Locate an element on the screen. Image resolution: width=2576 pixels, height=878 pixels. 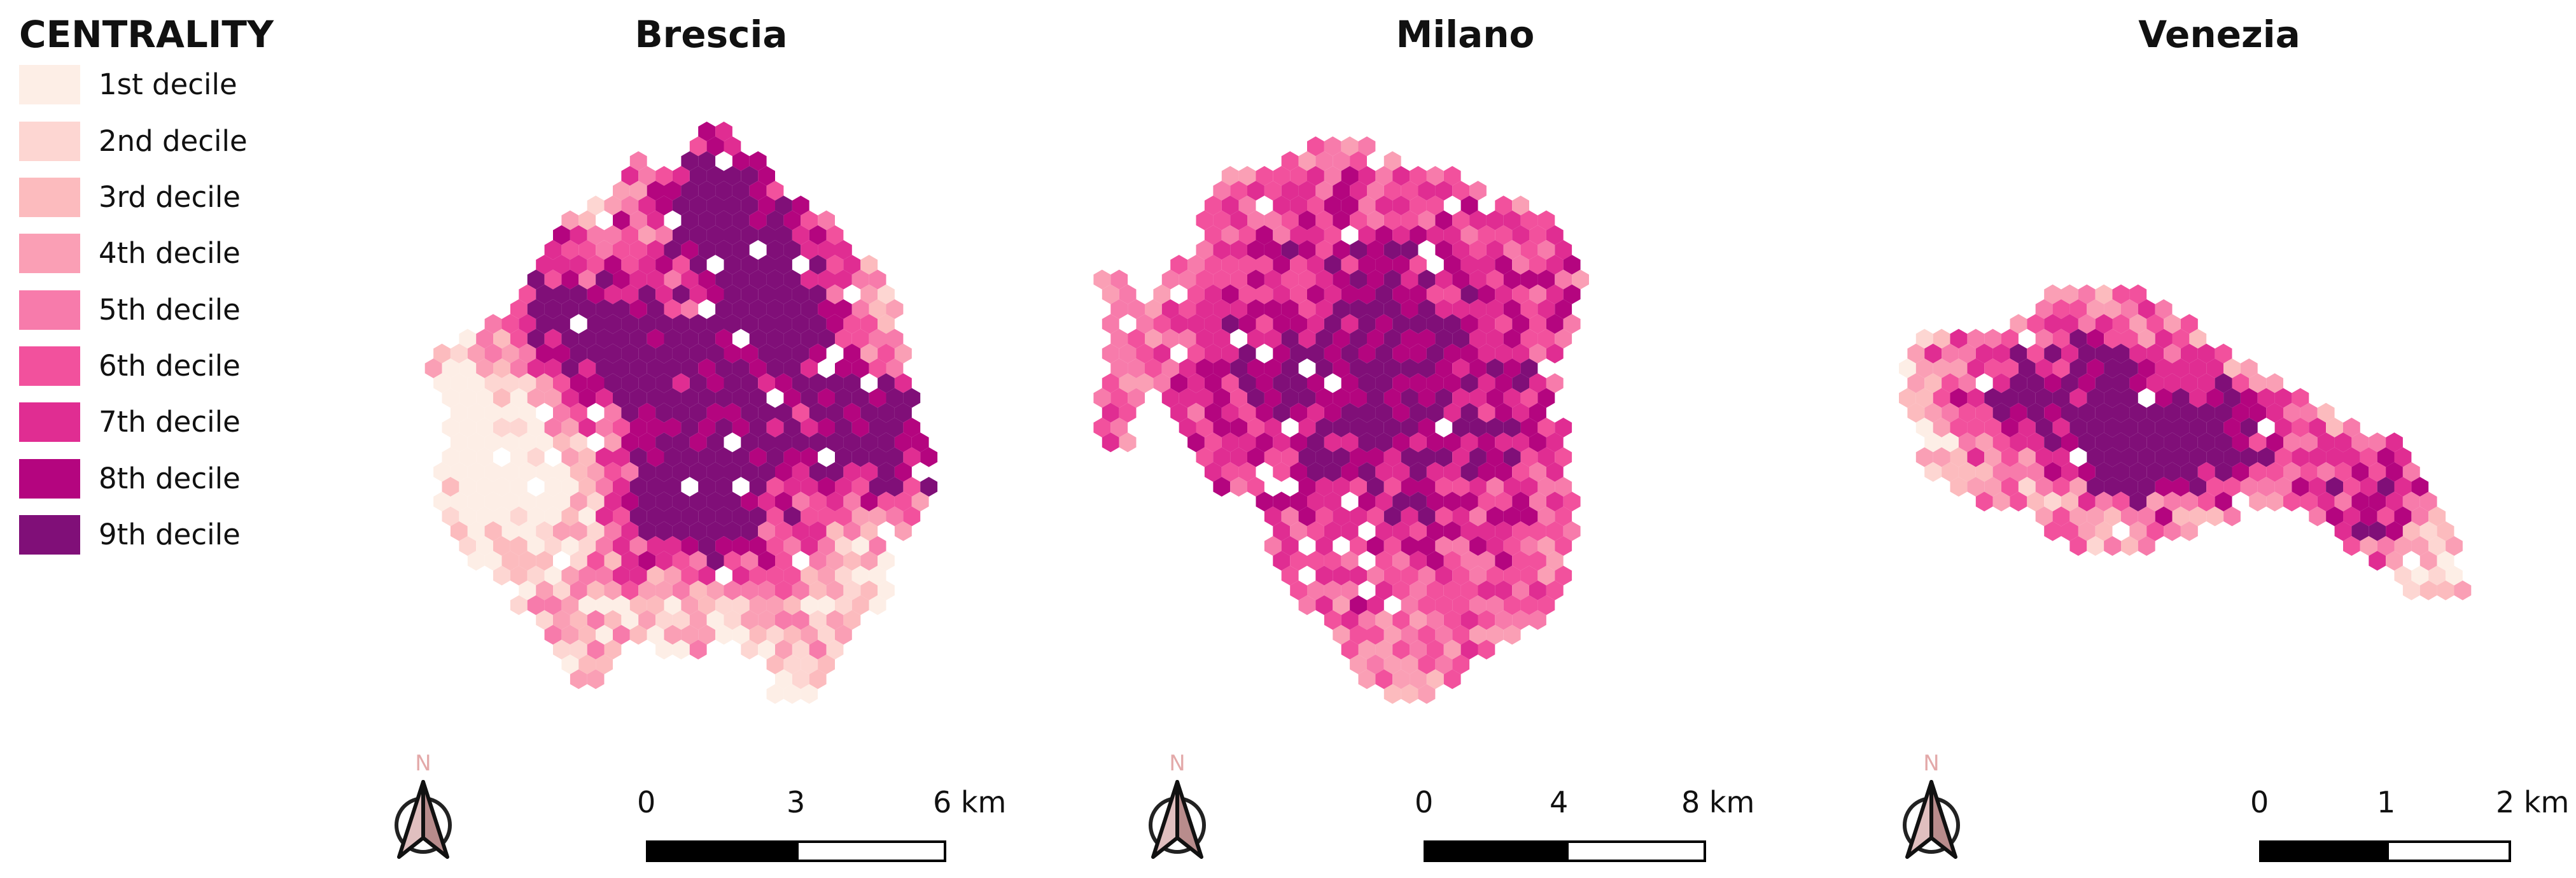
scalebar-milano: 0 4 8 km is located at coordinates (1610, 828).